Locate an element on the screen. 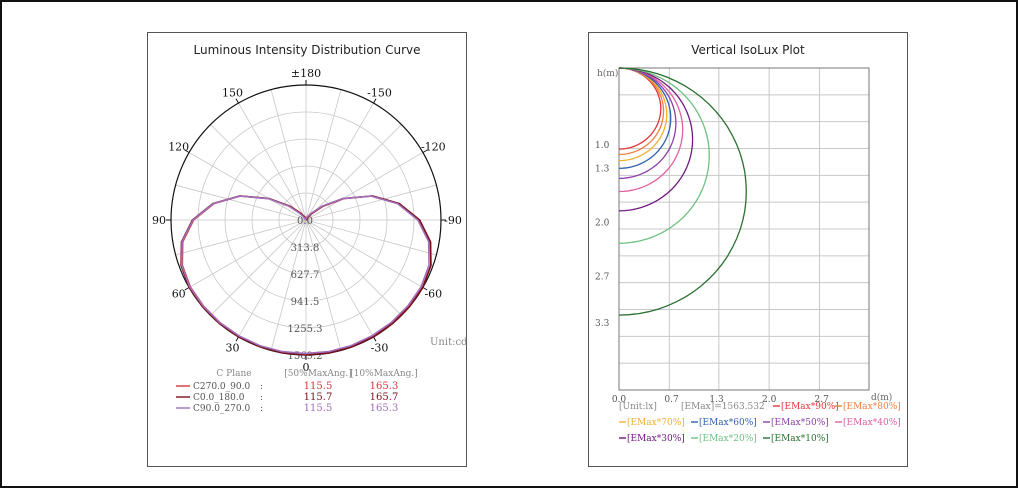 This screenshot has height=488, width=1018. isolux-curve--emax-50- is located at coordinates (647, 123).